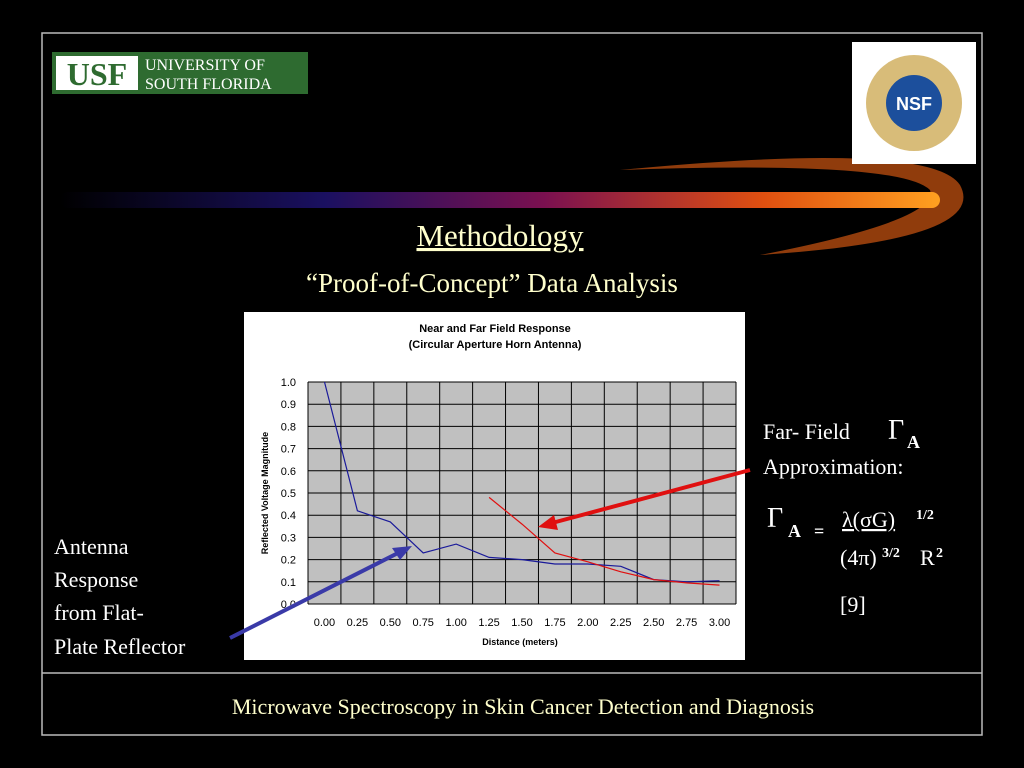  What do you see at coordinates (205, 65) in the screenshot?
I see `usf-logo-line: UNIVERSITY OF` at bounding box center [205, 65].